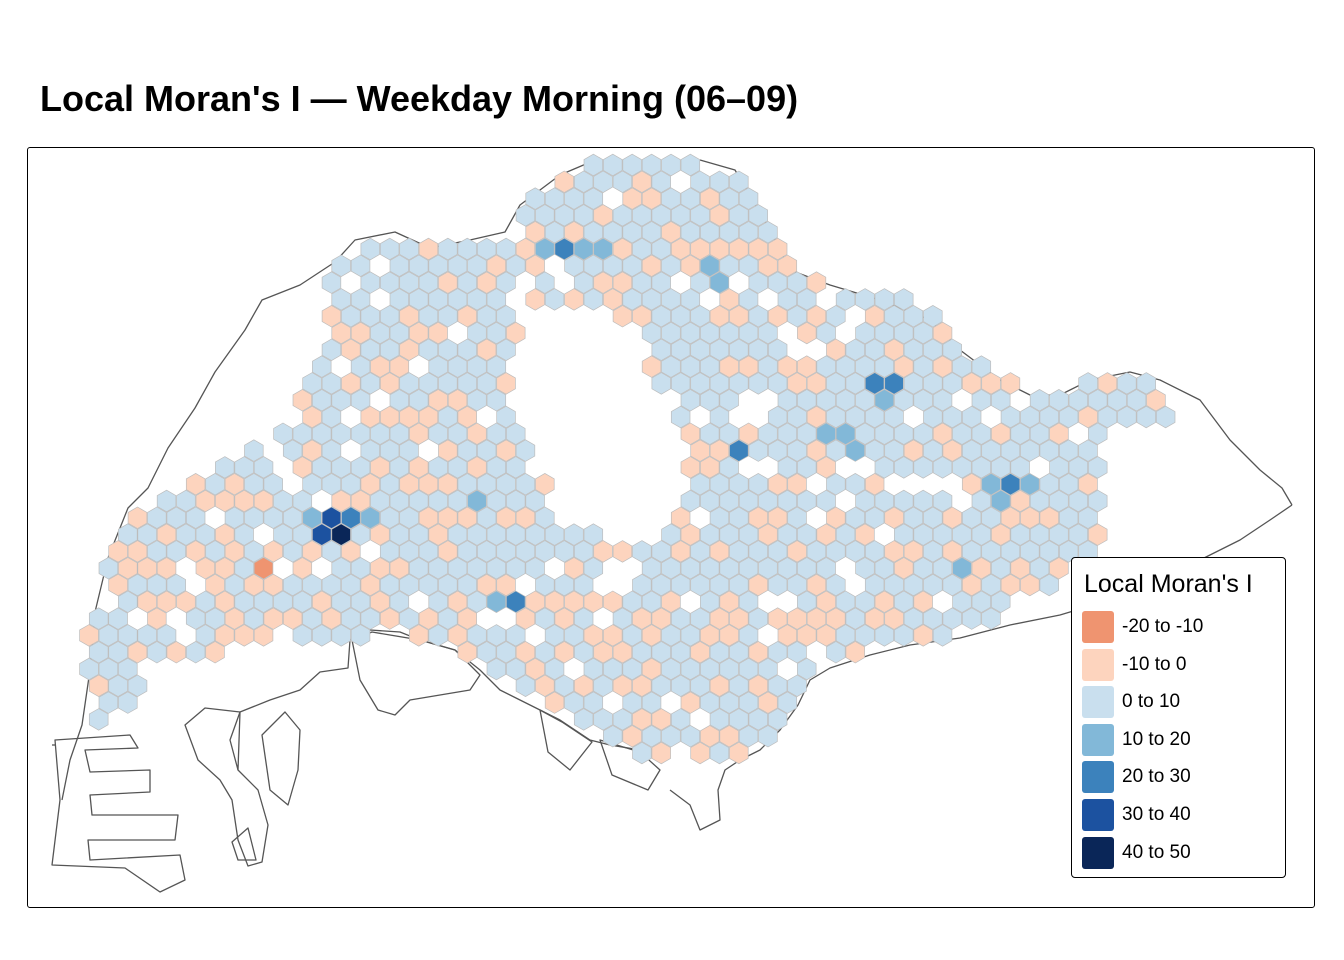 The height and width of the screenshot is (960, 1344). I want to click on legend-label: 20 to 30, so click(1156, 777).